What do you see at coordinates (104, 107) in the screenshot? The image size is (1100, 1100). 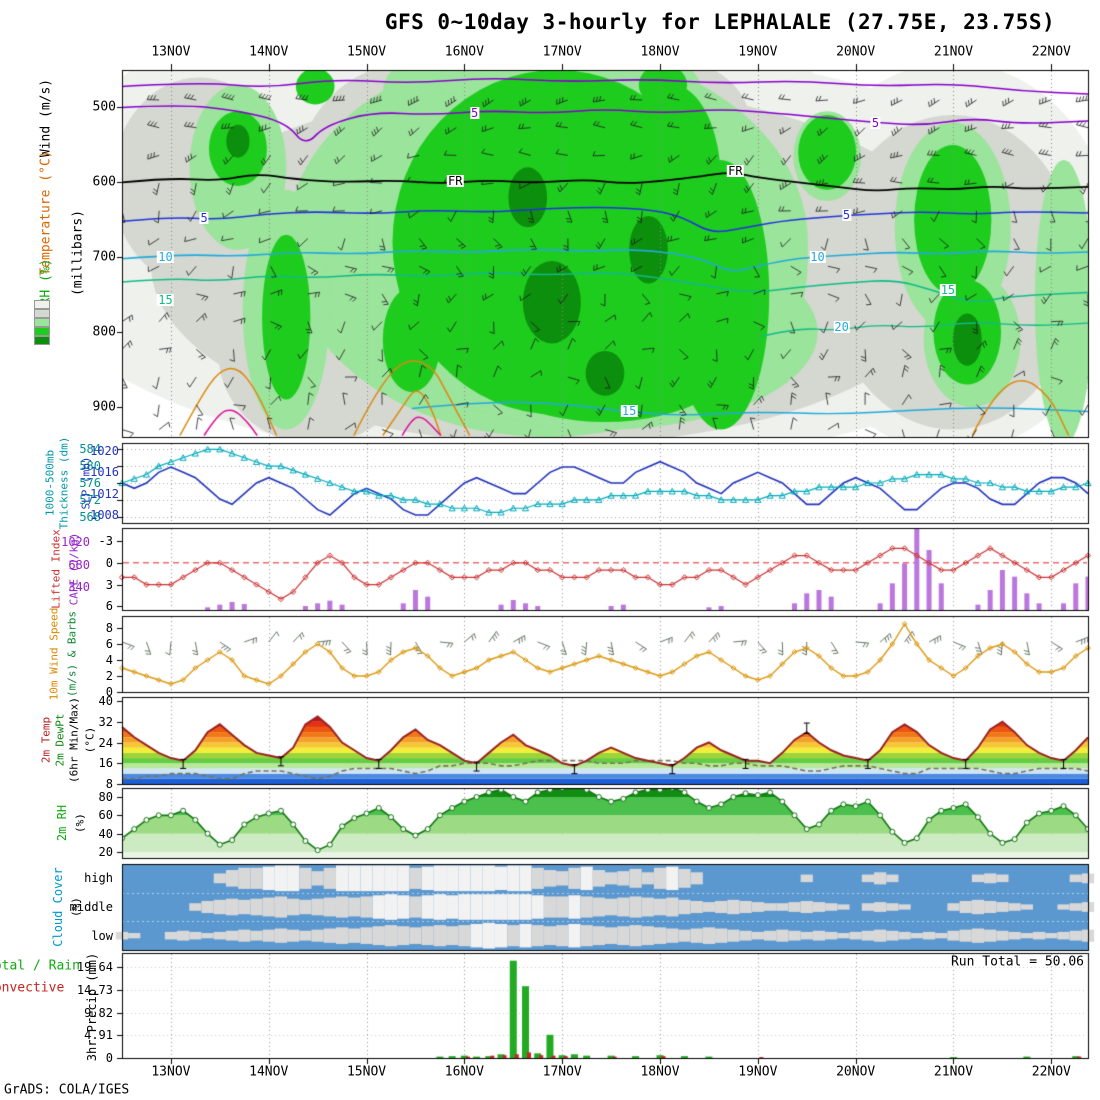 I see `pressure-tick-label: 500` at bounding box center [104, 107].